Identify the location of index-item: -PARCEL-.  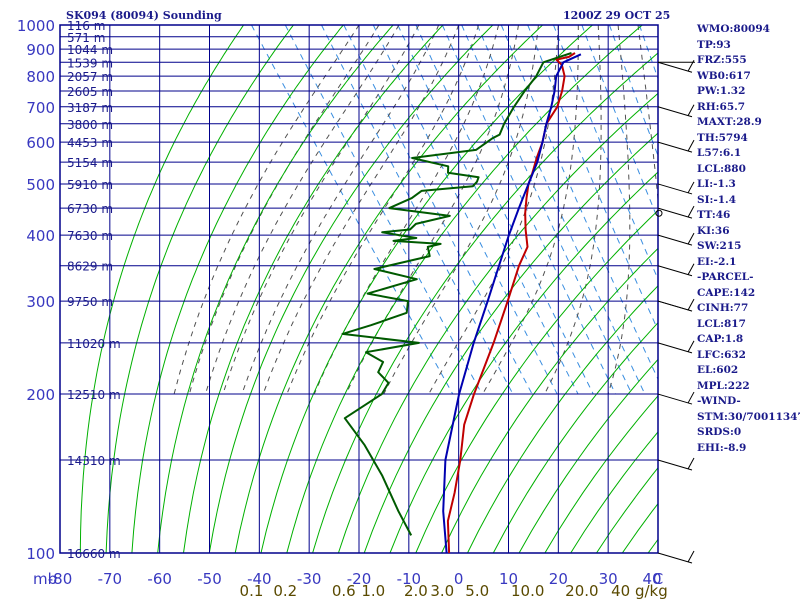
(725, 277).